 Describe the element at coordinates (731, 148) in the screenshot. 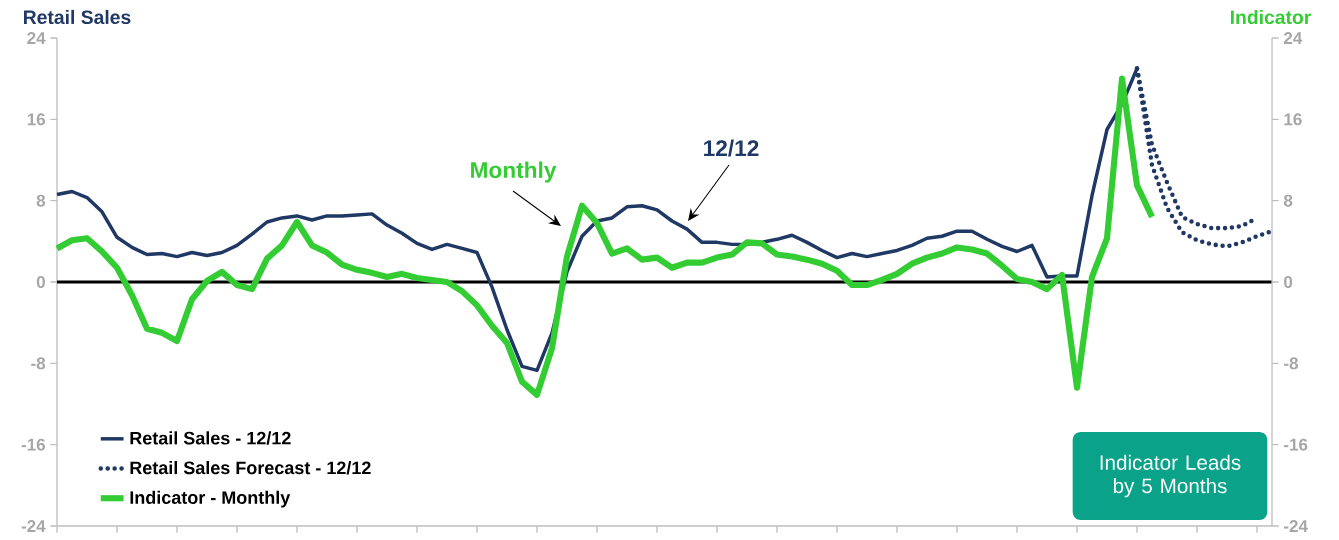

I see `annotation: 12/12` at that location.